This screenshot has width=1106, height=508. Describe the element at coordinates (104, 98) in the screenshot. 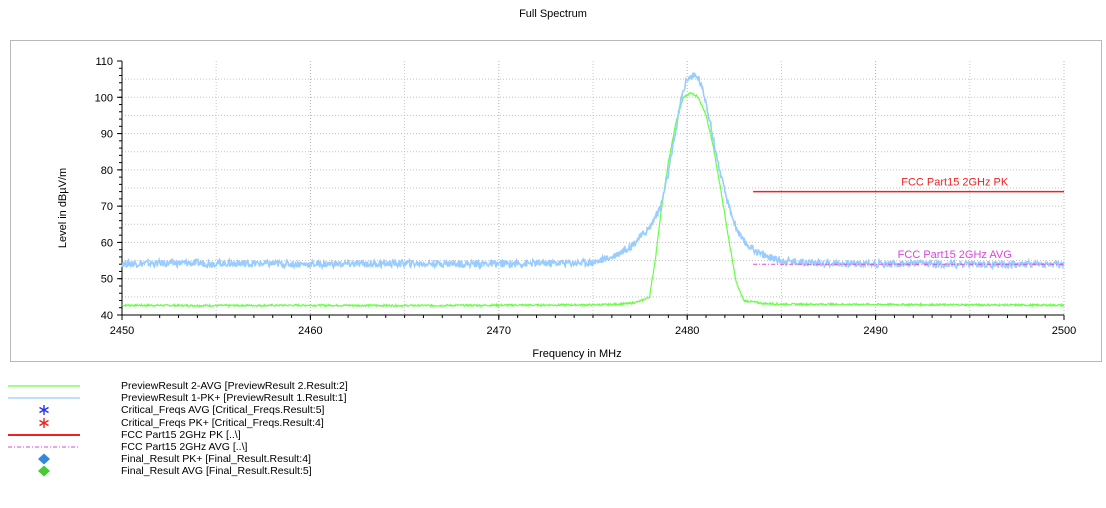

I see `y-tick-label: 100` at that location.